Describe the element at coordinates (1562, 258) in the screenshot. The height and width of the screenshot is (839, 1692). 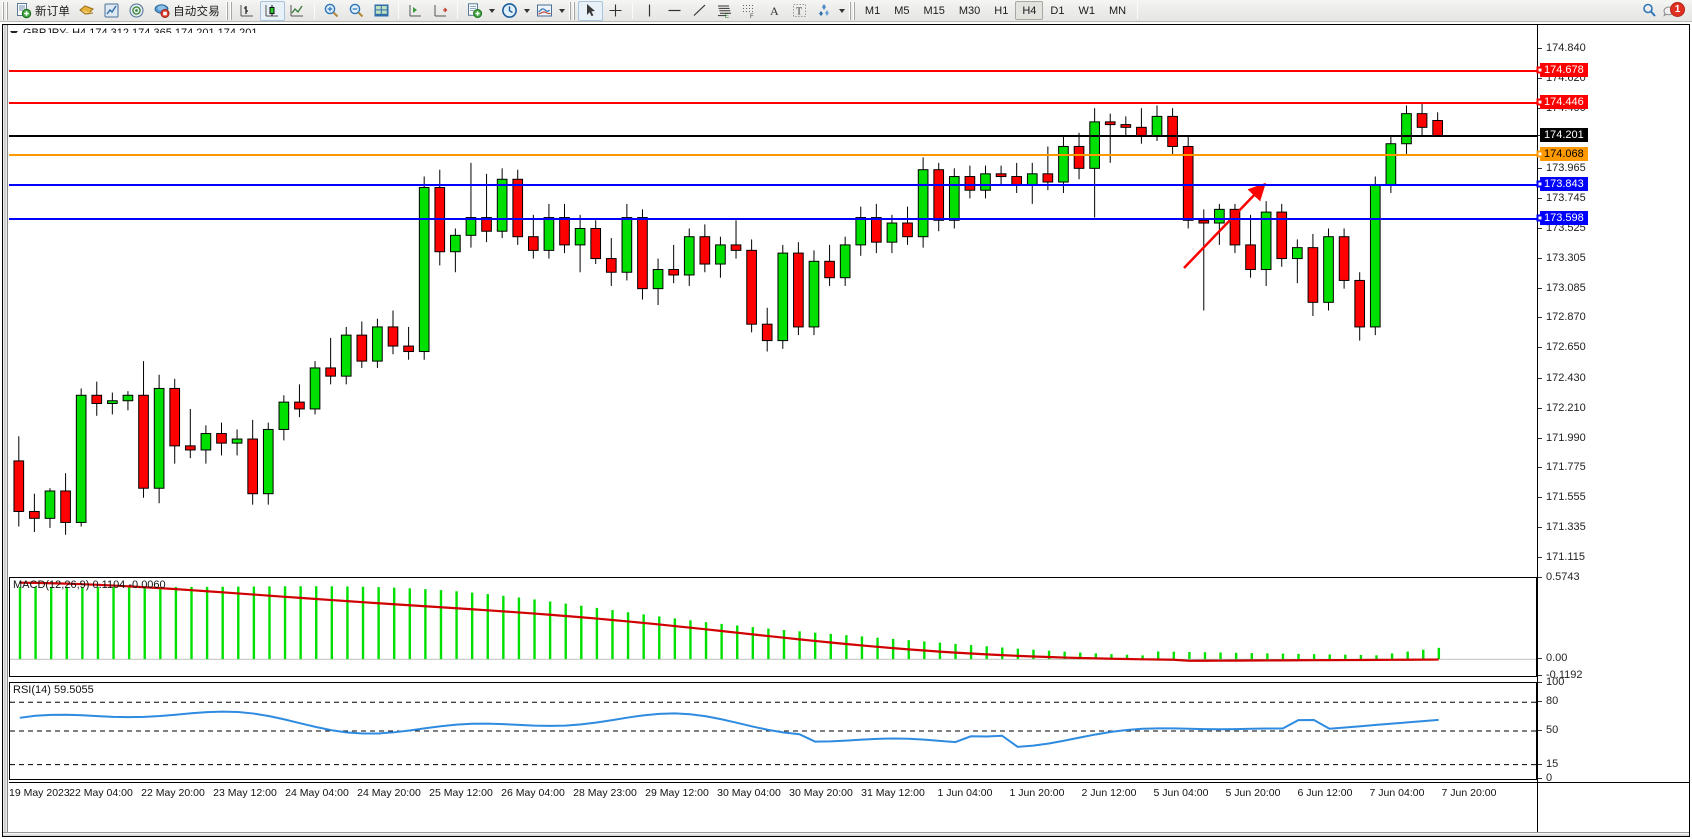
I see `price-tick-label: 173.305` at that location.